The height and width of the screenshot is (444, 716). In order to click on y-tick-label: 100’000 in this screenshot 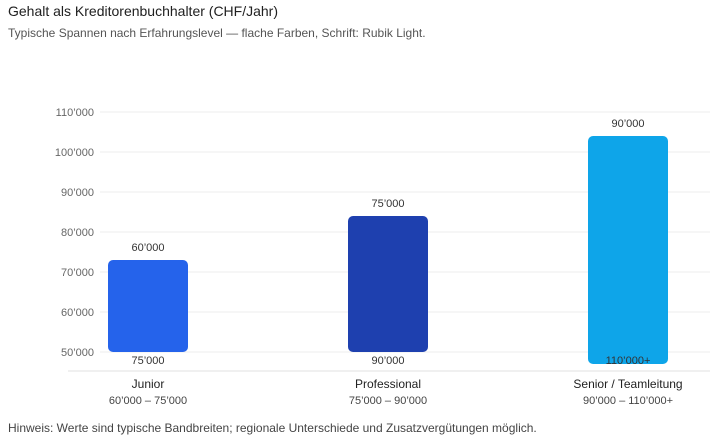, I will do `click(74, 153)`.